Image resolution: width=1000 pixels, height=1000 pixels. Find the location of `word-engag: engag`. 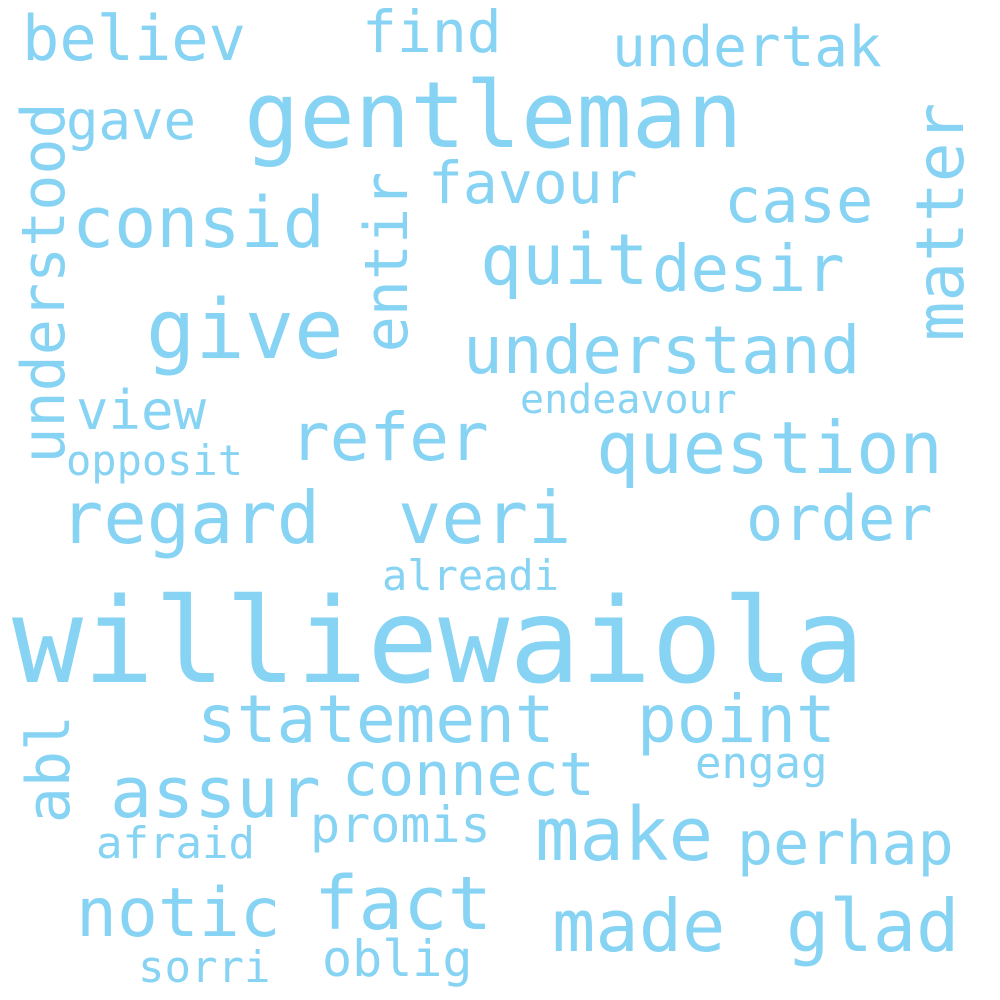

word-engag: engag is located at coordinates (761, 763).